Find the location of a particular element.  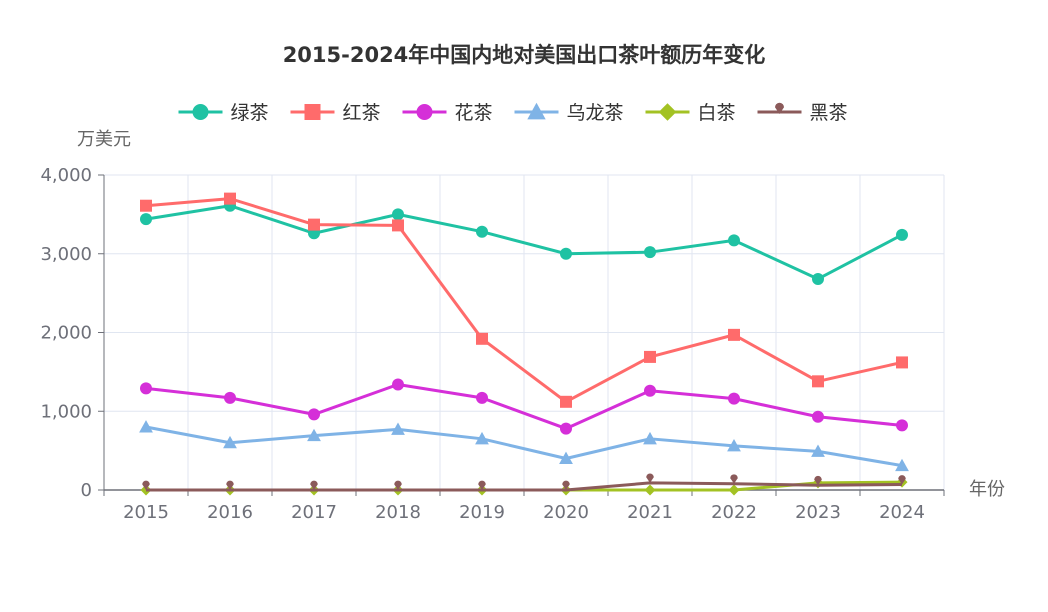

legend-label: 乌龙茶 is located at coordinates (595, 113).